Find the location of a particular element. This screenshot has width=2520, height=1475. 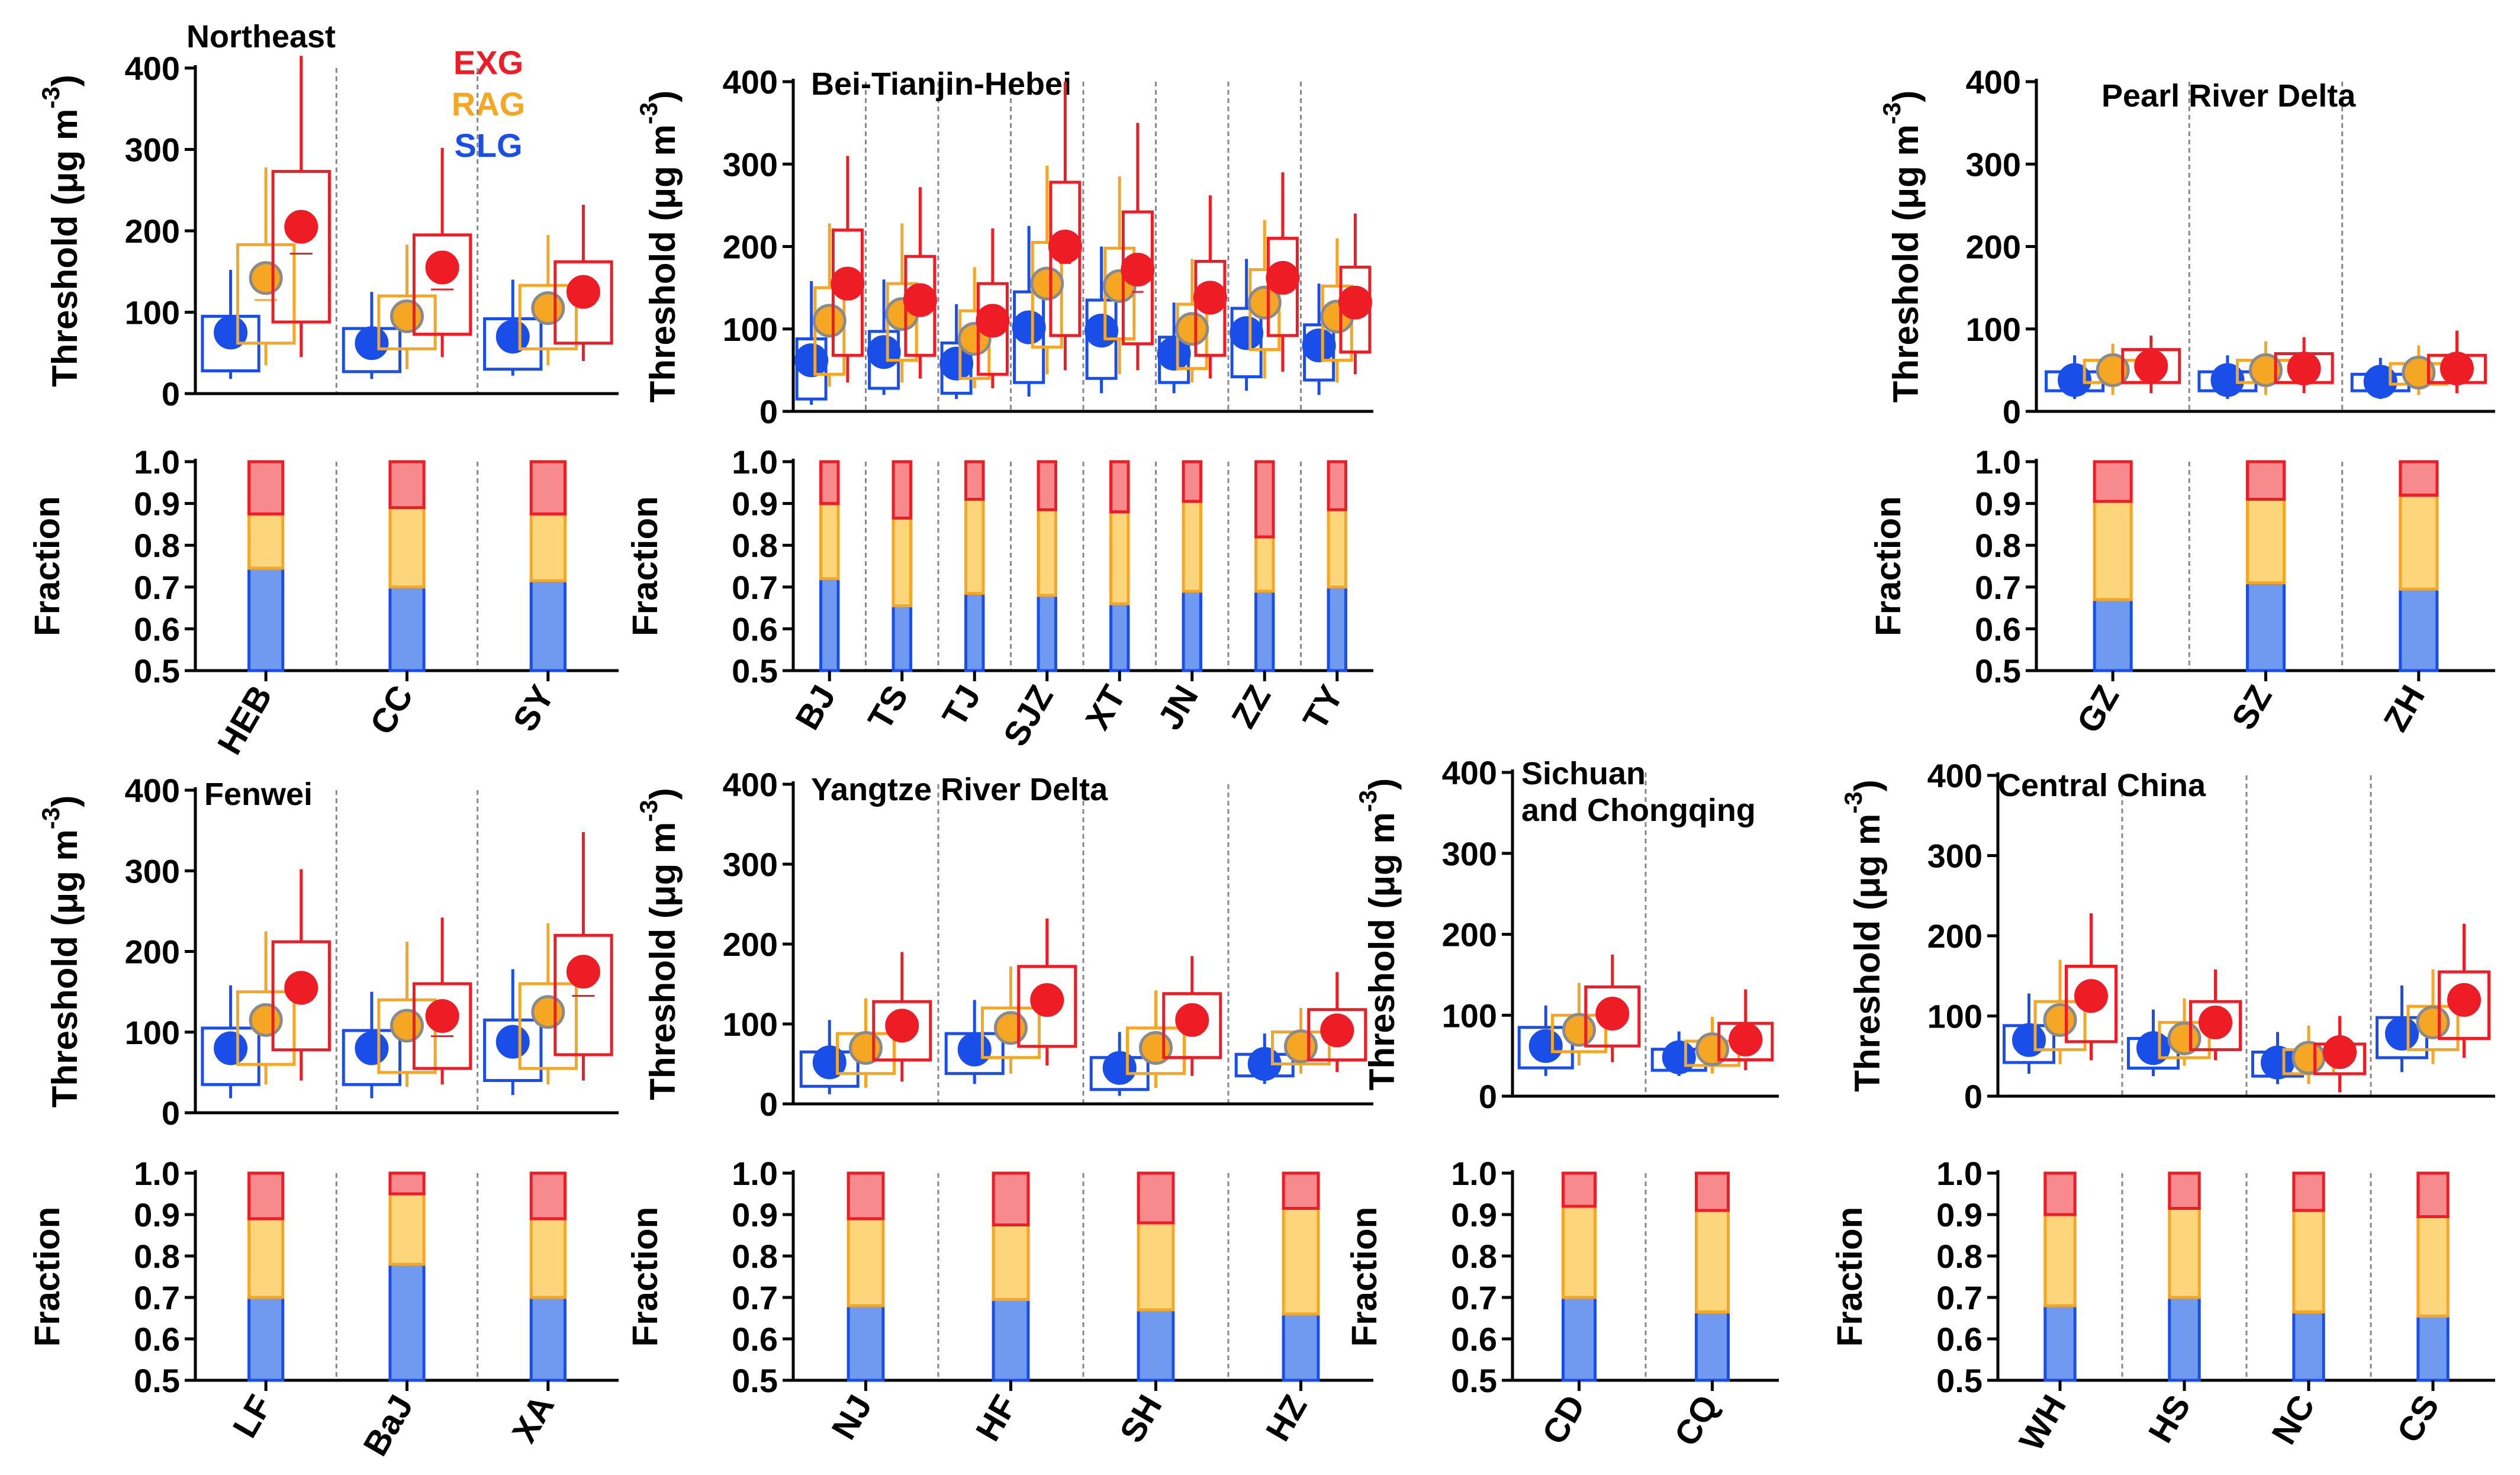

bei-tianjin-hebei-bj-slg-box is located at coordinates (812, 343).